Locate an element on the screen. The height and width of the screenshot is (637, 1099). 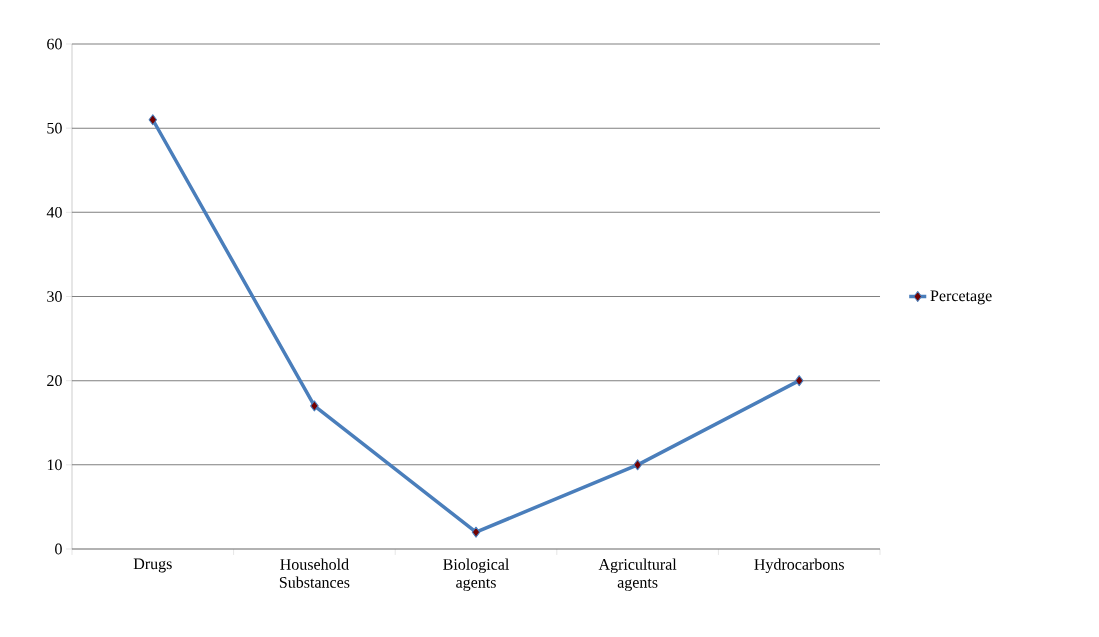
y-tick-label: 50 is located at coordinates (54, 128).